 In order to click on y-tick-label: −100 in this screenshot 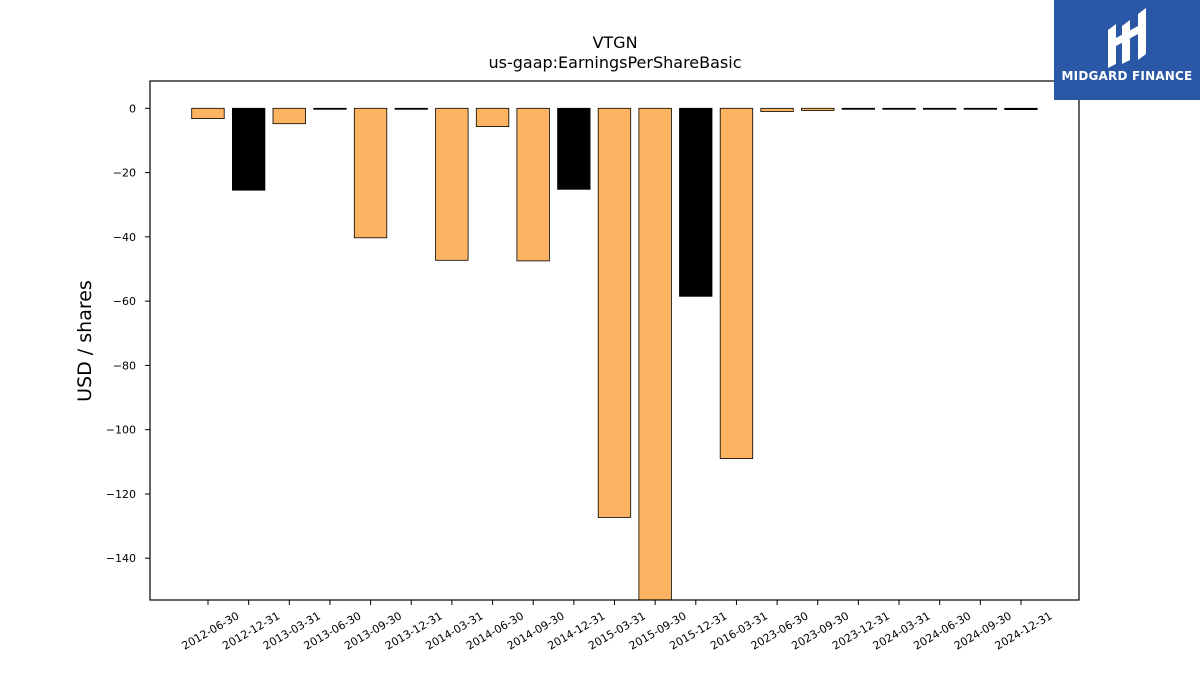, I will do `click(121, 430)`.